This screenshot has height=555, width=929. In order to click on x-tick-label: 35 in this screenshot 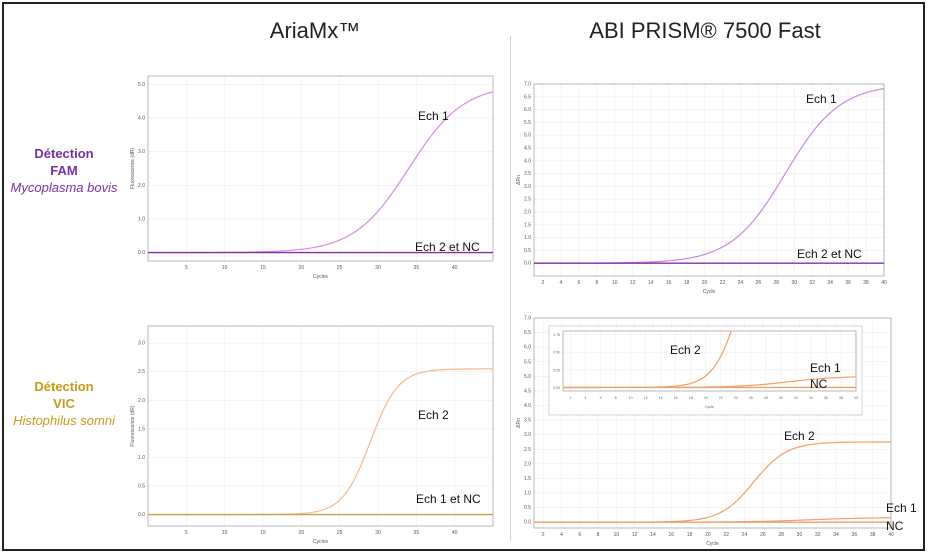, I will do `click(417, 533)`.